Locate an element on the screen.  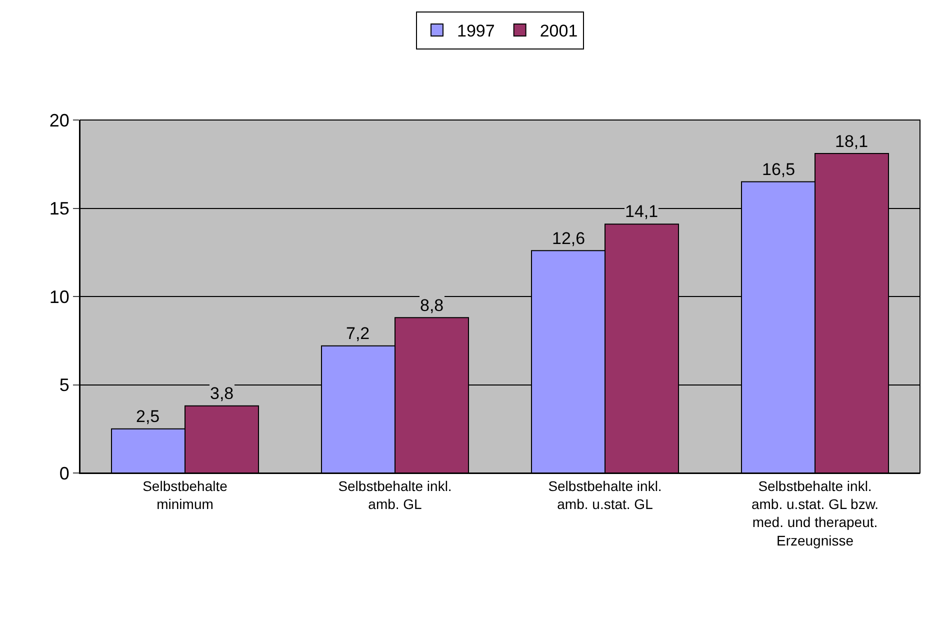
data-label: 7,2 is located at coordinates (358, 333).